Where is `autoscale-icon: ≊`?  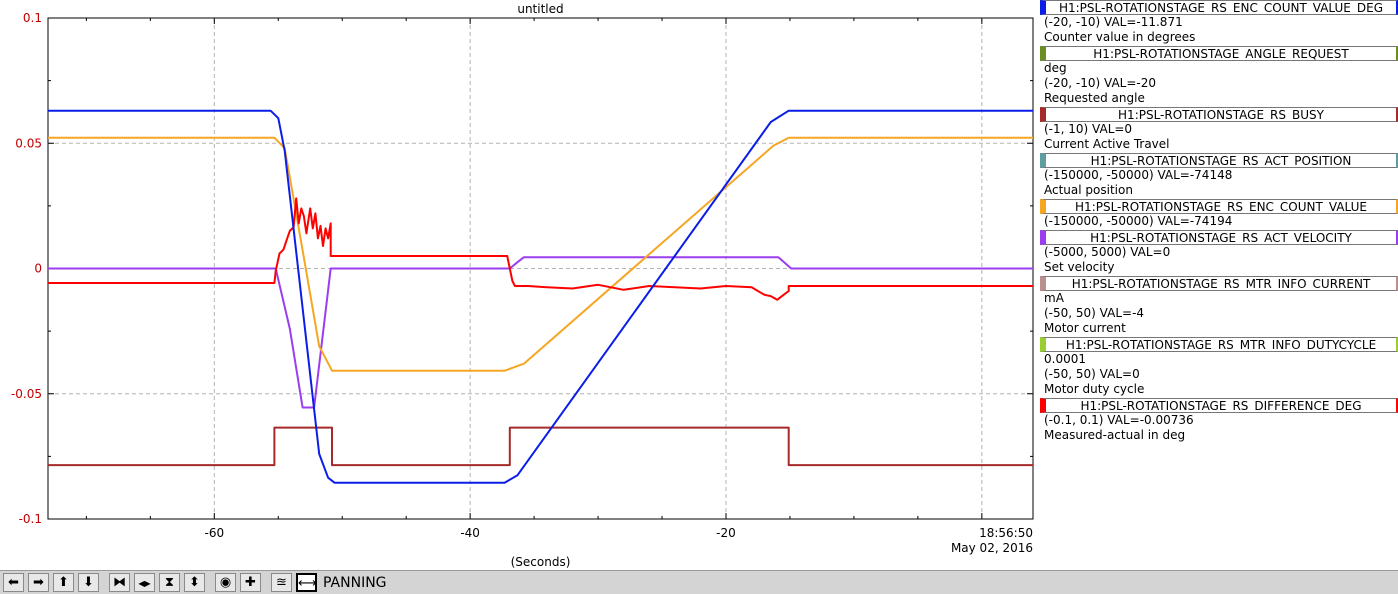 autoscale-icon: ≊ is located at coordinates (281, 582).